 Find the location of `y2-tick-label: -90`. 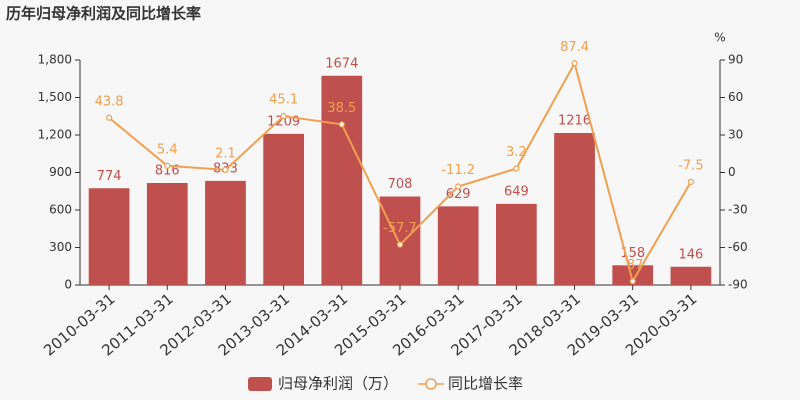

y2-tick-label: -90 is located at coordinates (738, 285).